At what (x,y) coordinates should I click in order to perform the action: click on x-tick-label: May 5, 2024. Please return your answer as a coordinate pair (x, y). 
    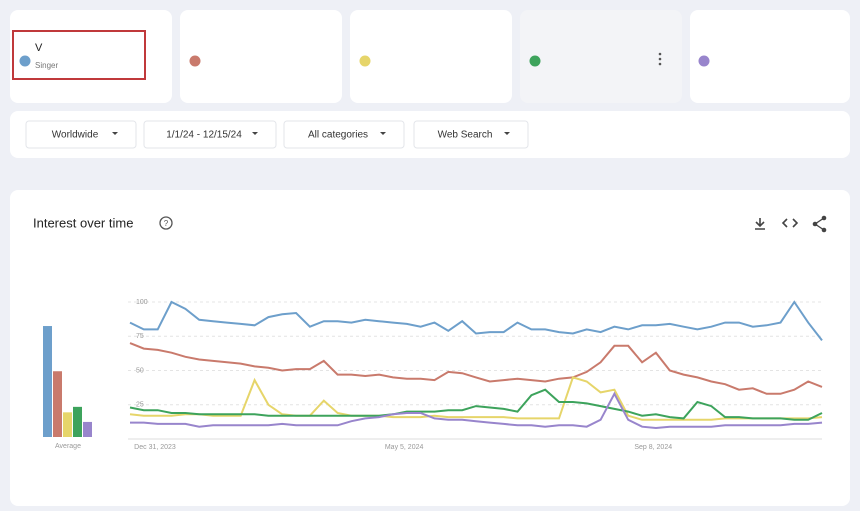
    Looking at the image, I should click on (404, 447).